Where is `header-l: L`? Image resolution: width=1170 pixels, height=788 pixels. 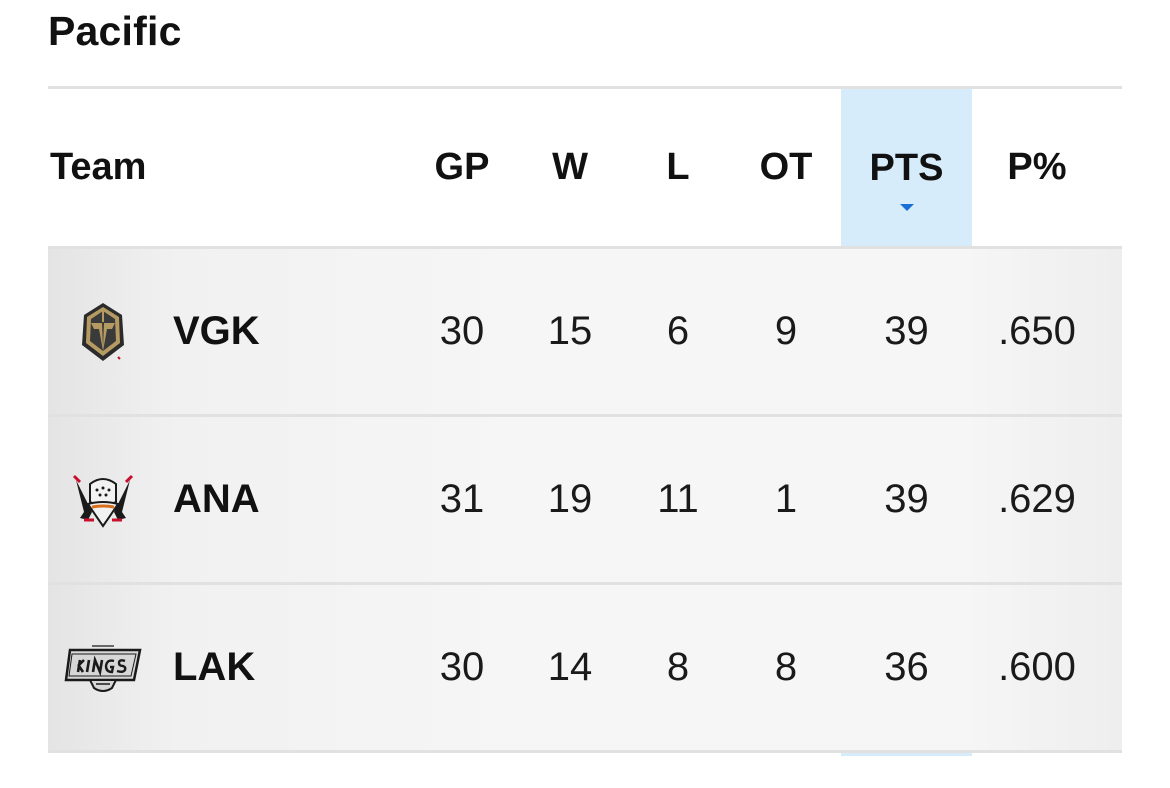 header-l: L is located at coordinates (678, 167).